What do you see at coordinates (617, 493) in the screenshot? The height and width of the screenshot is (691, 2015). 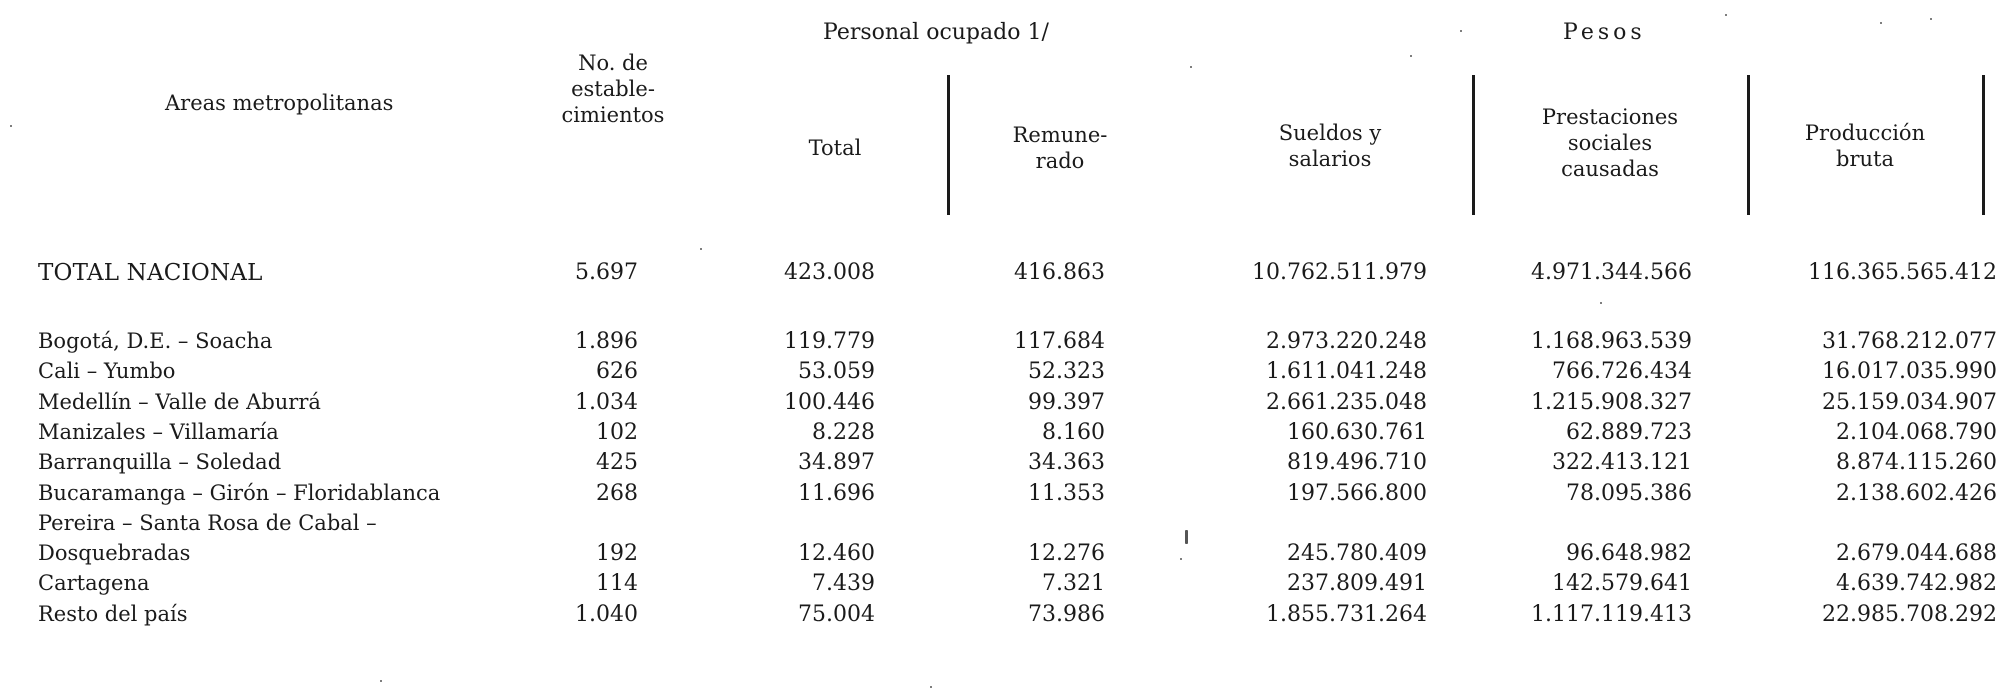 I see `row-establecimientos-cell: 268` at bounding box center [617, 493].